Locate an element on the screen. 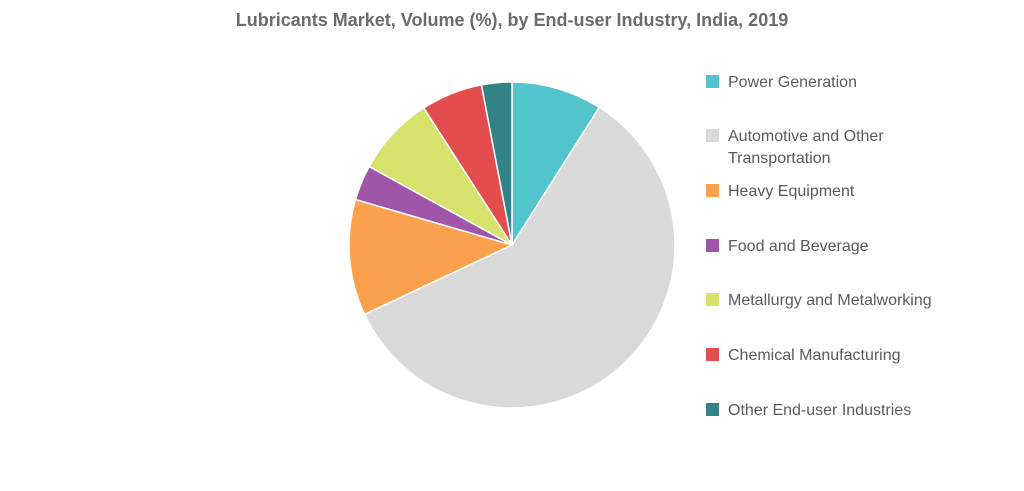 This screenshot has height=491, width=1024. legend-item-food-and-beverage: Food and Beverage is located at coordinates (837, 247).